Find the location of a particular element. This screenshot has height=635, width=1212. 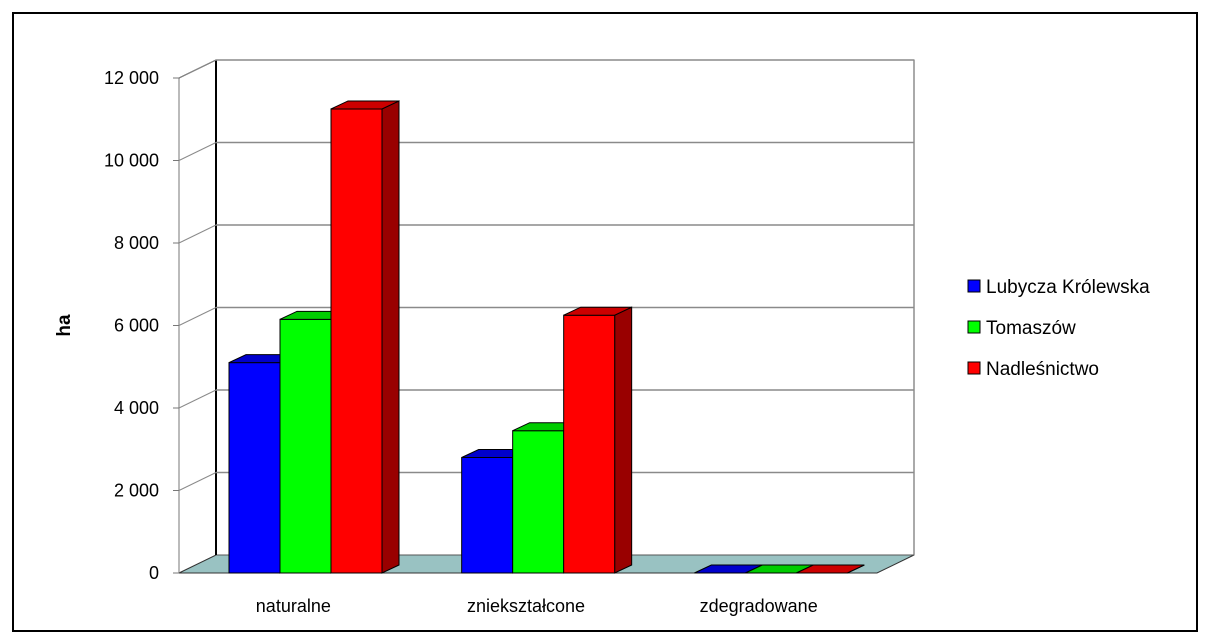

y-tick-label: 4 000 is located at coordinates (136, 408).